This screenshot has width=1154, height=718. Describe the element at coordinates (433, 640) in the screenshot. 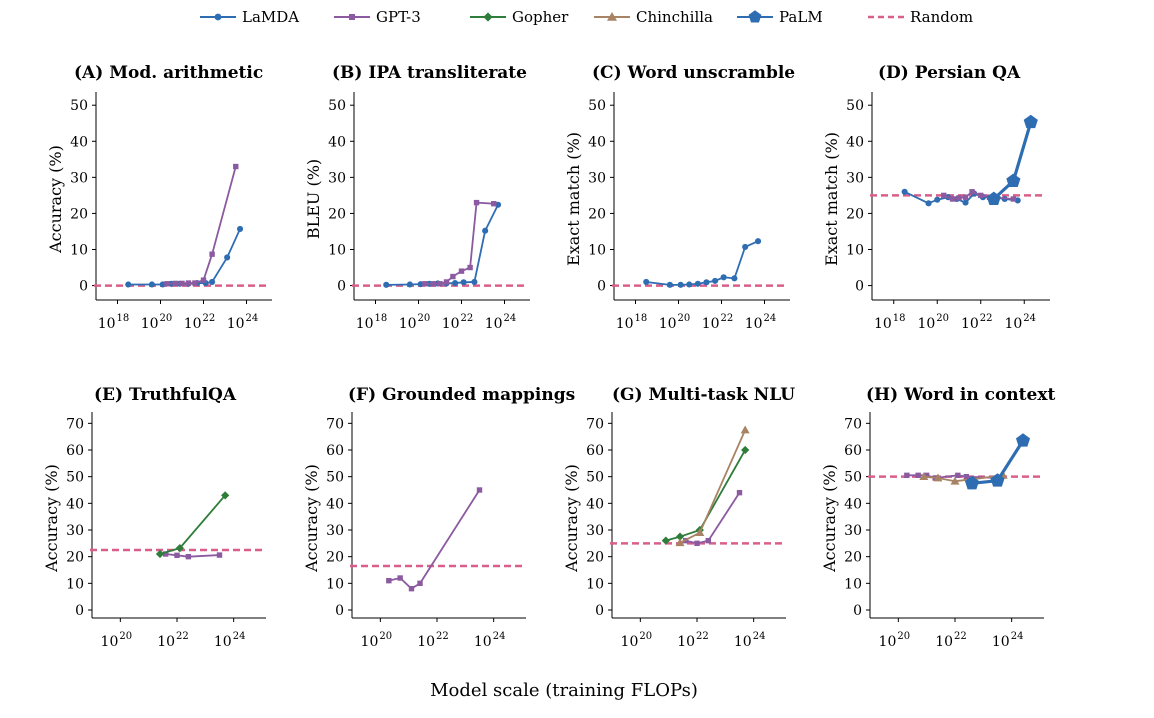

I see `x-tick-label: 1022` at that location.